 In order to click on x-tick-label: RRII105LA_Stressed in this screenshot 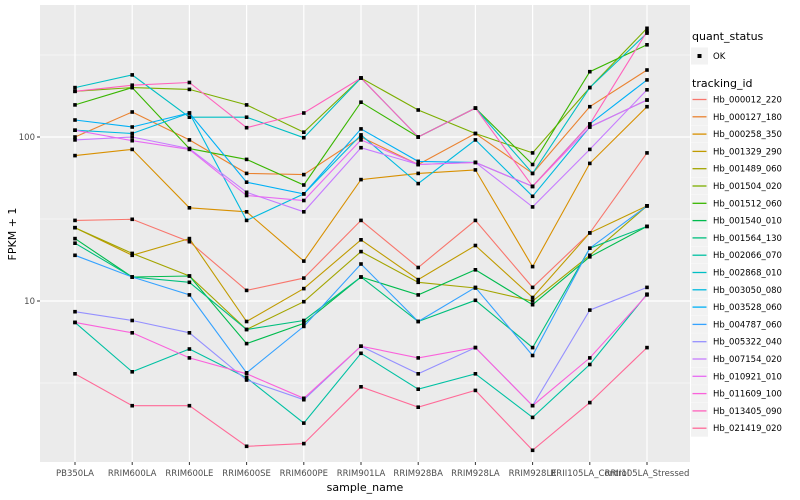, I will do `click(647, 474)`.